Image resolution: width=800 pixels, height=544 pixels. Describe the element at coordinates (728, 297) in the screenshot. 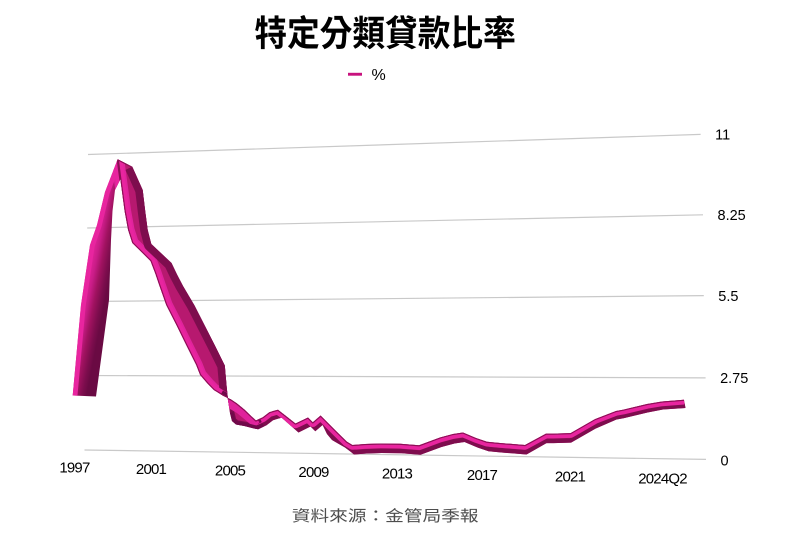

I see `svg-text: 5.5` at that location.